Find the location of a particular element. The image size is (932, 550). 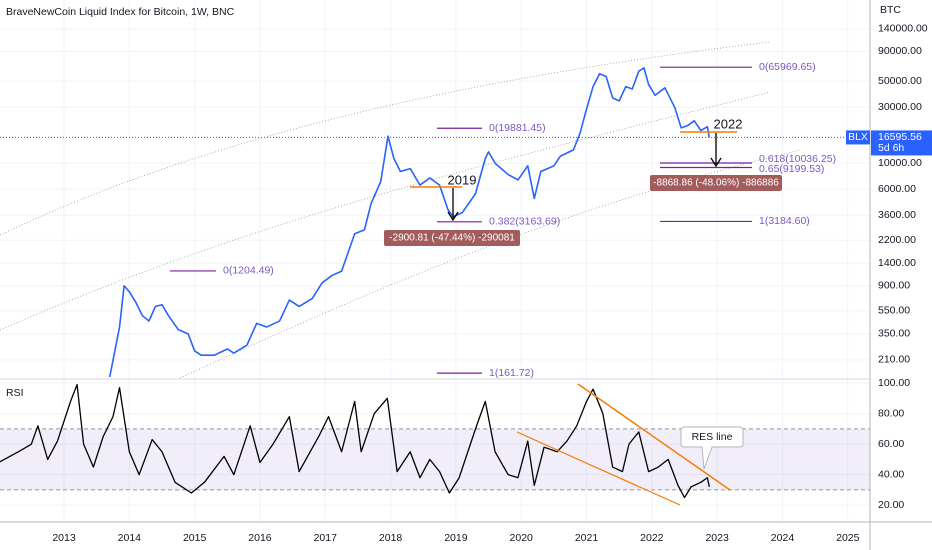

annotation: 2019 is located at coordinates (462, 179).